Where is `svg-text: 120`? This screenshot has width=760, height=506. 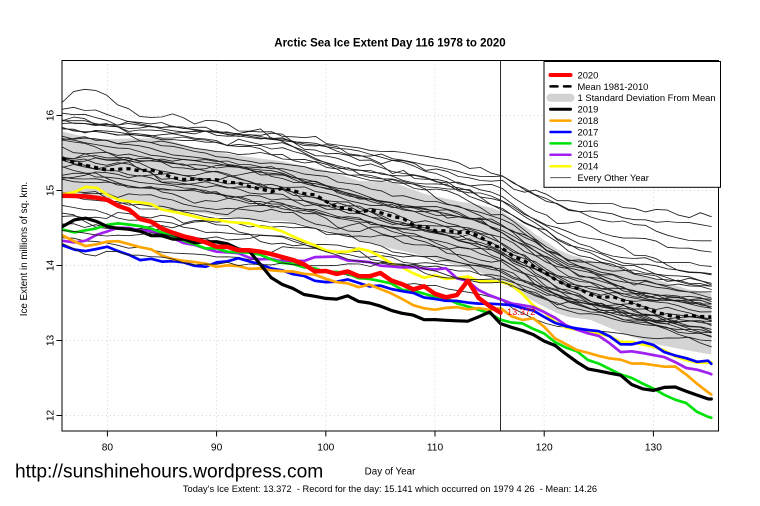 svg-text: 120 is located at coordinates (544, 448).